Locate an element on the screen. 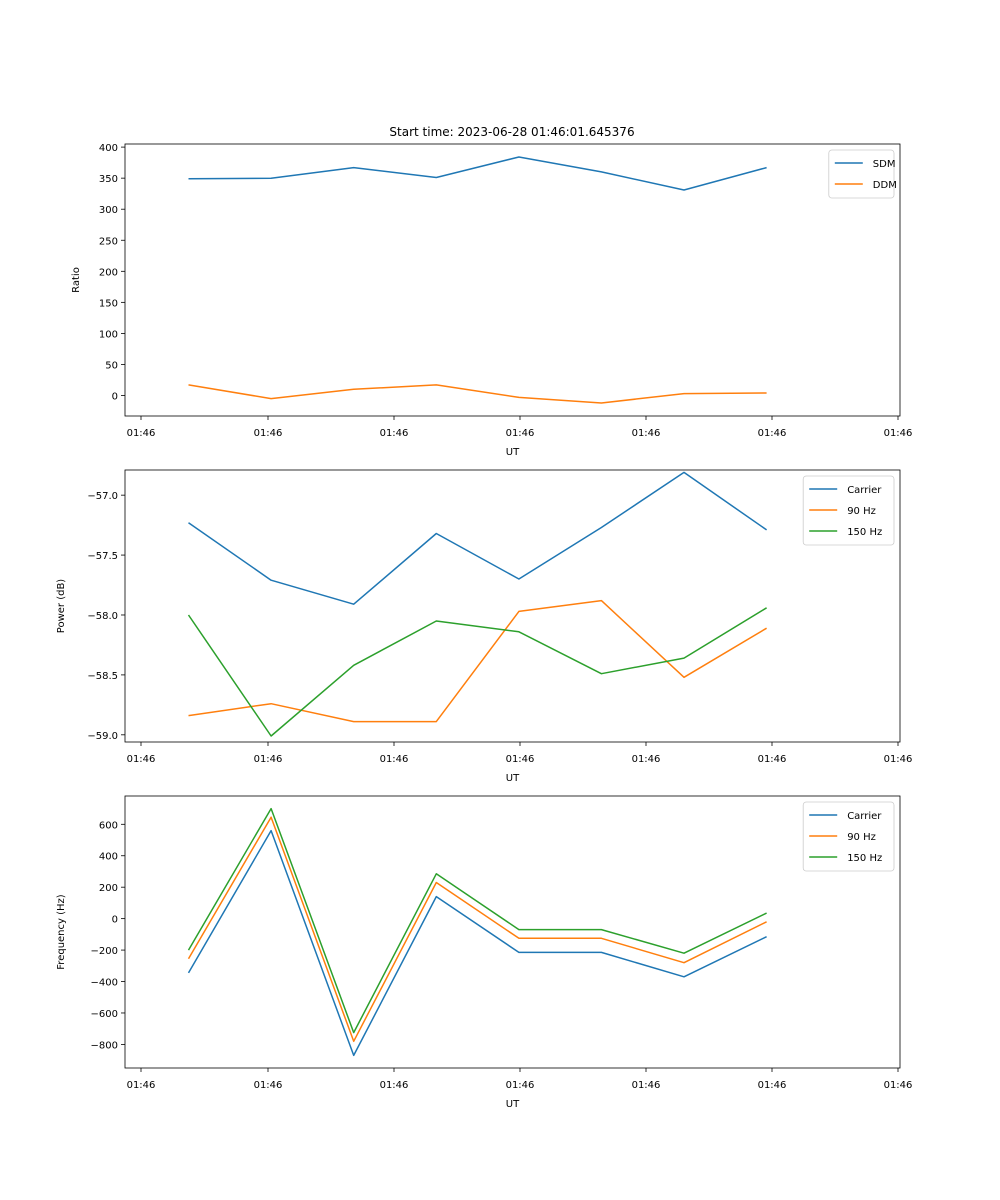 Image resolution: width=1000 pixels, height=1200 pixels. y-tick-label: −600 is located at coordinates (104, 1014).